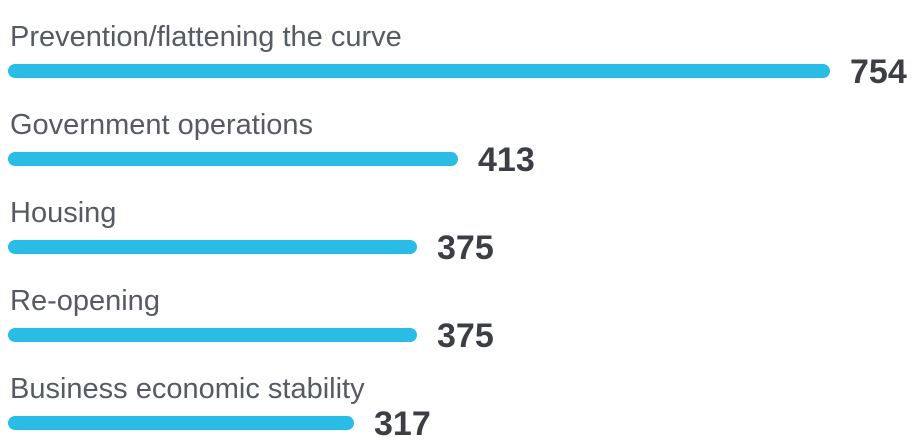 This screenshot has width=915, height=443. What do you see at coordinates (878, 72) in the screenshot?
I see `value-label: 754` at bounding box center [878, 72].